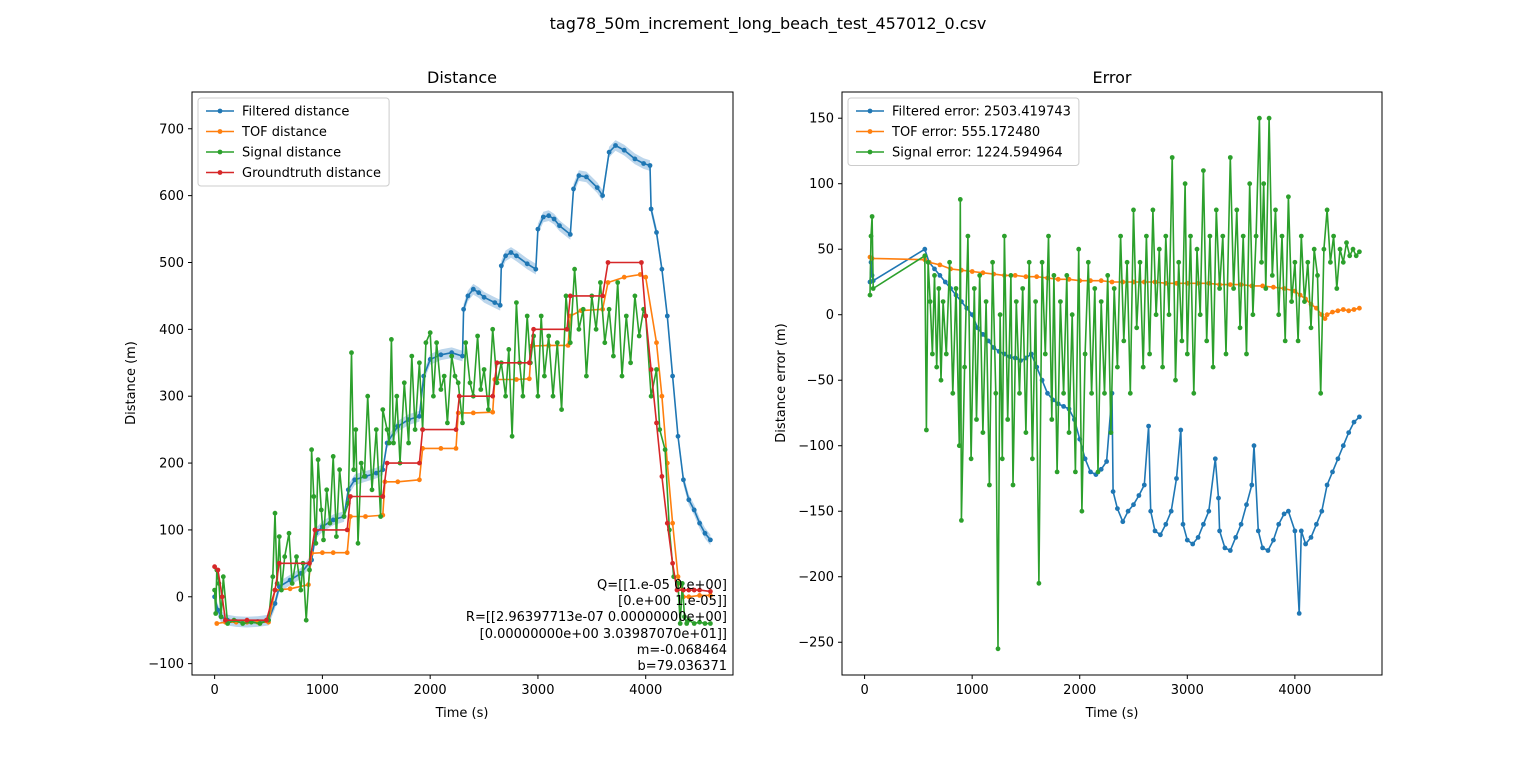 The image size is (1536, 759). What do you see at coordinates (662, 585) in the screenshot?
I see `annotation-line: Q=[[1.e-05 0.e+00]` at bounding box center [662, 585].